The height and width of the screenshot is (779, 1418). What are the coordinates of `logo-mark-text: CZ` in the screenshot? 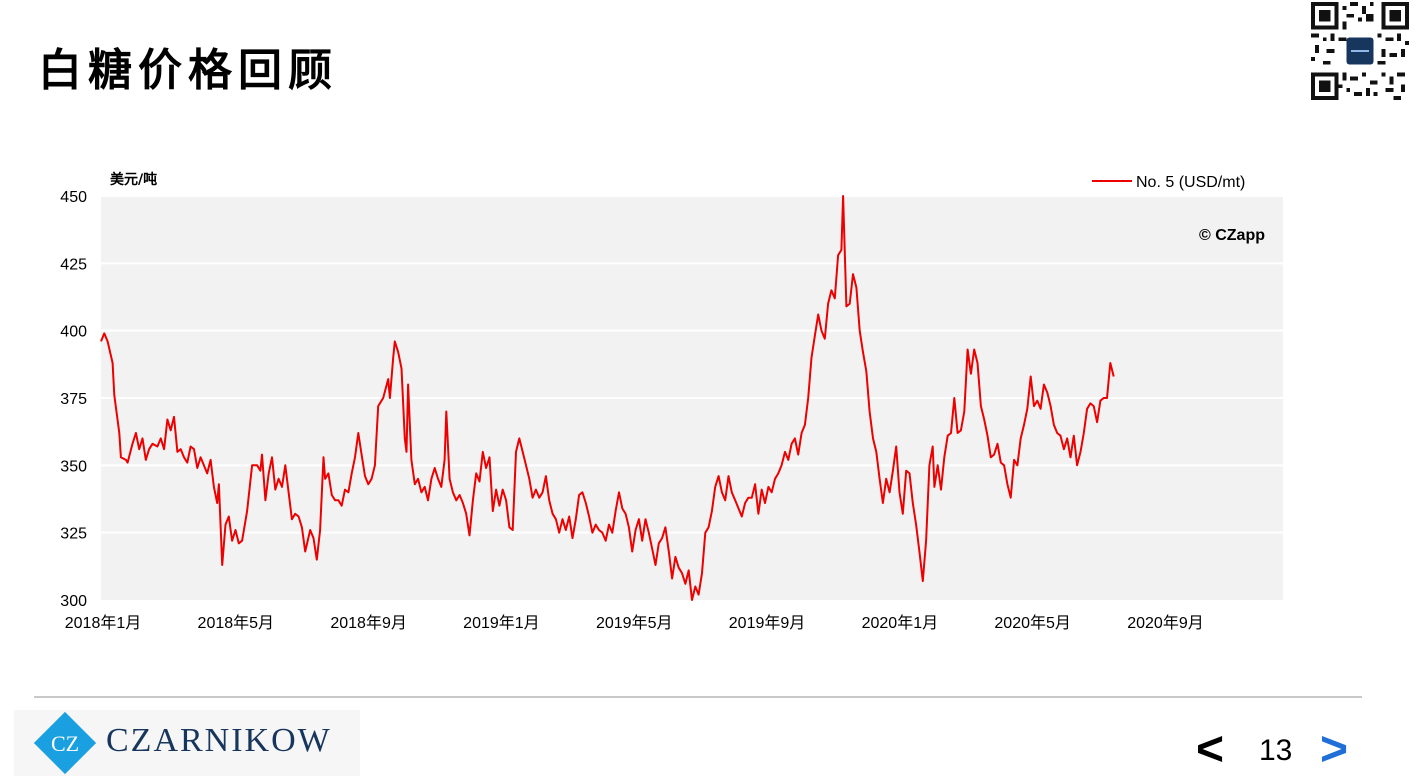 It's located at (65, 743).